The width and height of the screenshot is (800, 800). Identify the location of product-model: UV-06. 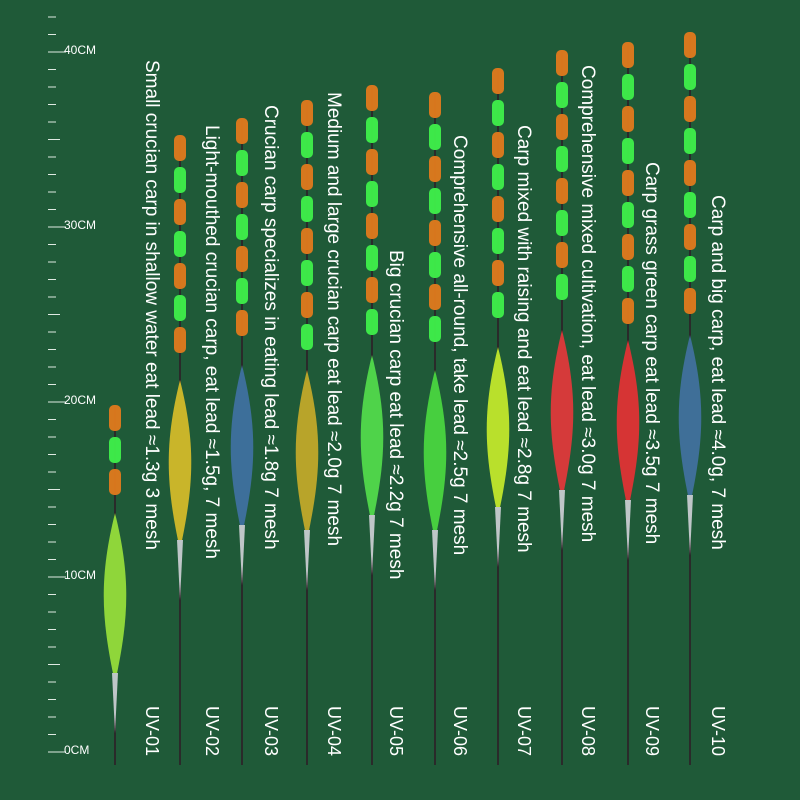
(460, 731).